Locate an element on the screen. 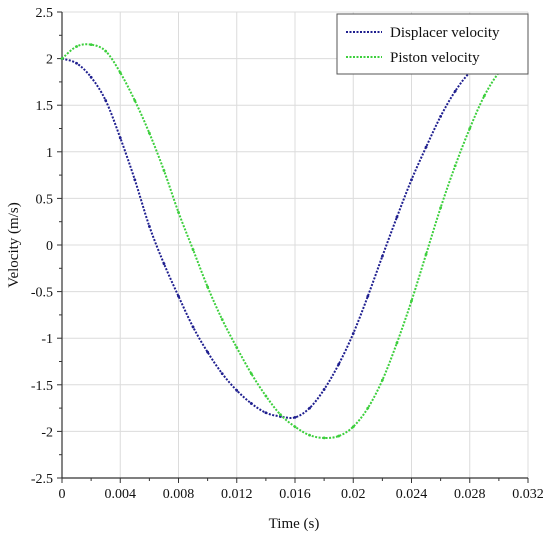 The height and width of the screenshot is (535, 550). legend-label-displacer: Displacer velocity is located at coordinates (445, 33).